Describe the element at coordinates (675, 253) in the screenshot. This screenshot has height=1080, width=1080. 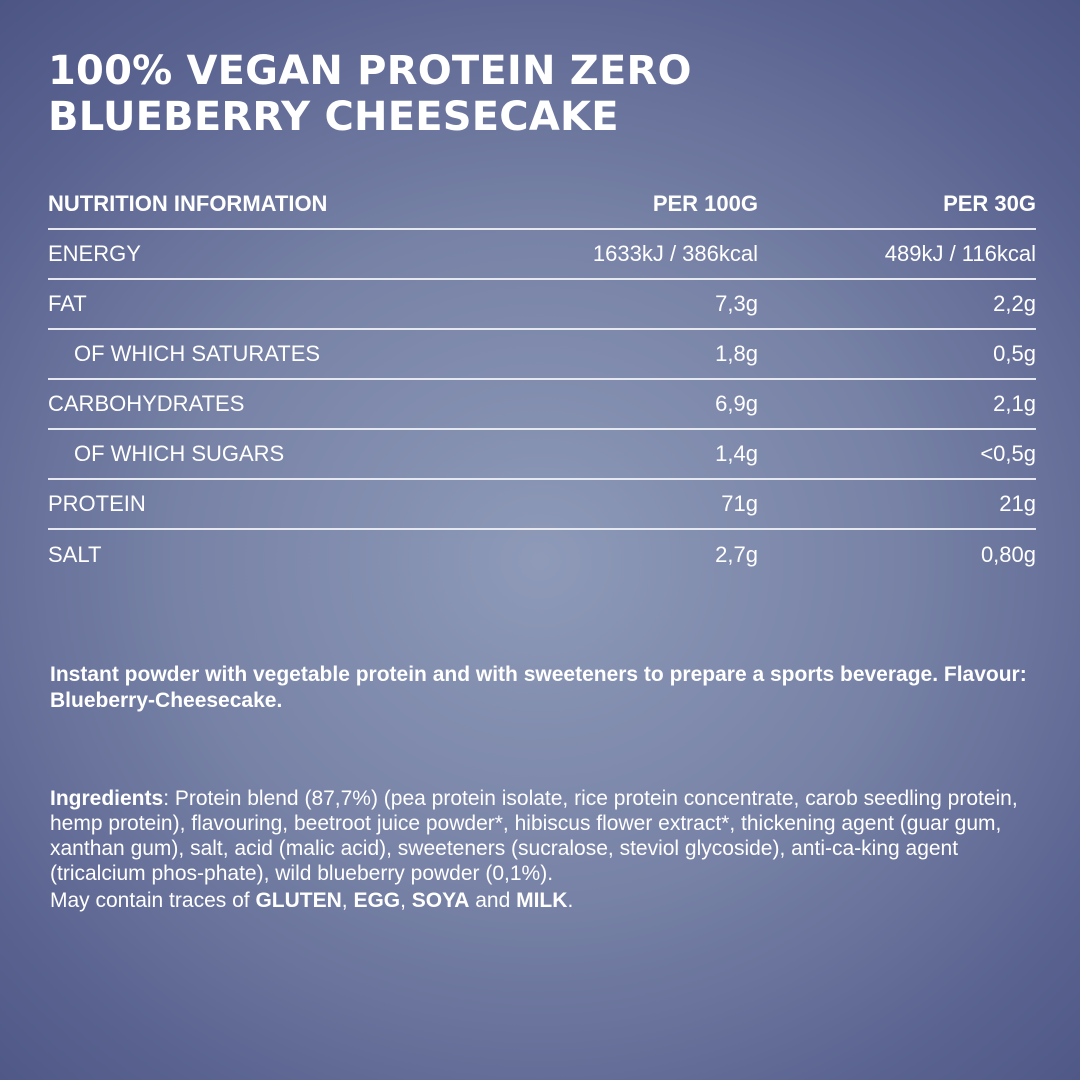
I see `row-per100: 1633kJ / 386kcal` at that location.